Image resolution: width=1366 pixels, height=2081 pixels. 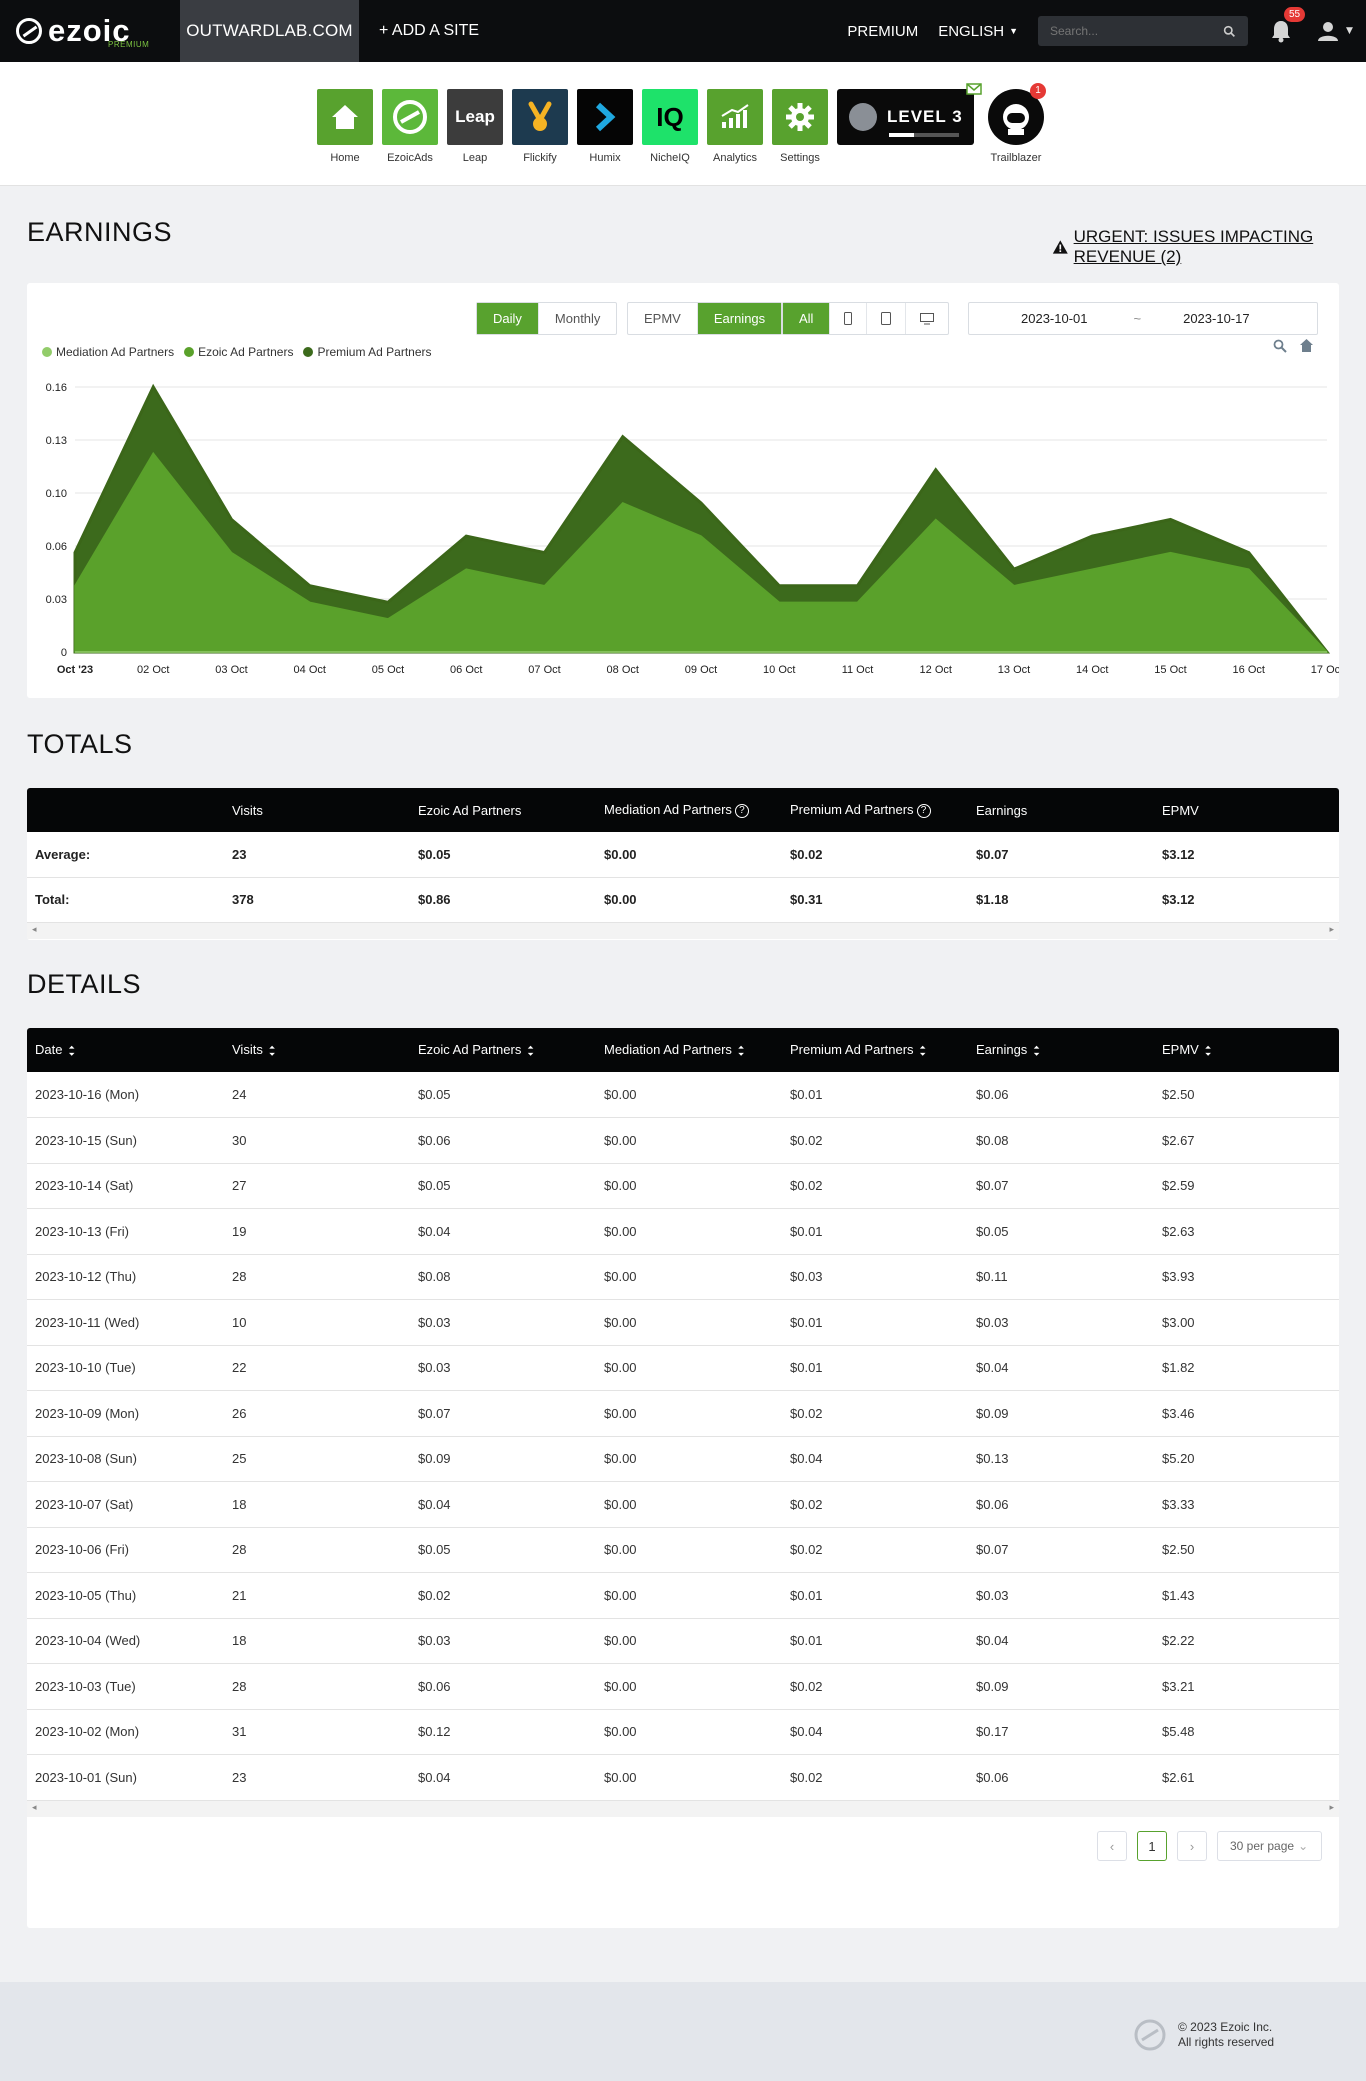 What do you see at coordinates (87, 1322) in the screenshot?
I see `table-cell: 2023-10-11 (Wed)` at bounding box center [87, 1322].